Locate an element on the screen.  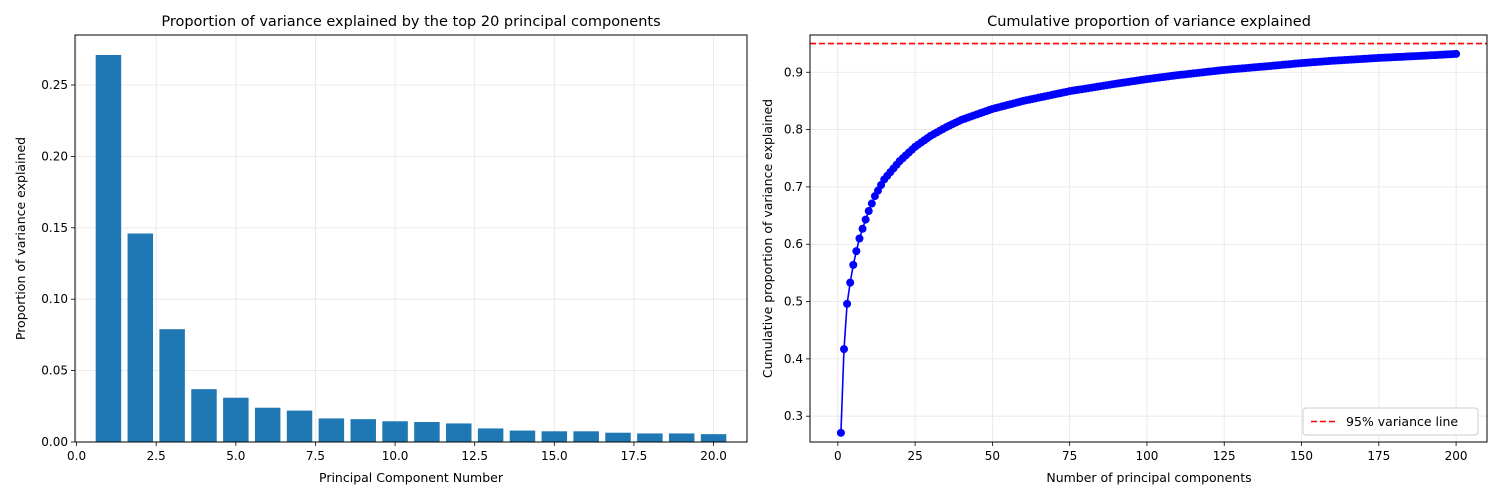
bar-chart-x-tick-label: 5.0 is located at coordinates (235, 456).